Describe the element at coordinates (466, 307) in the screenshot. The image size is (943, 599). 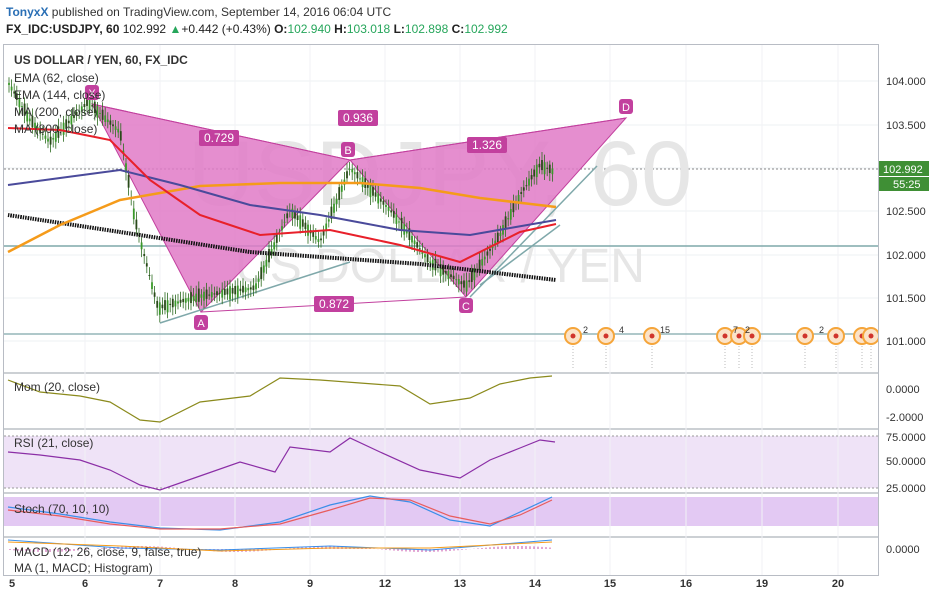
I see `point-label: C` at that location.